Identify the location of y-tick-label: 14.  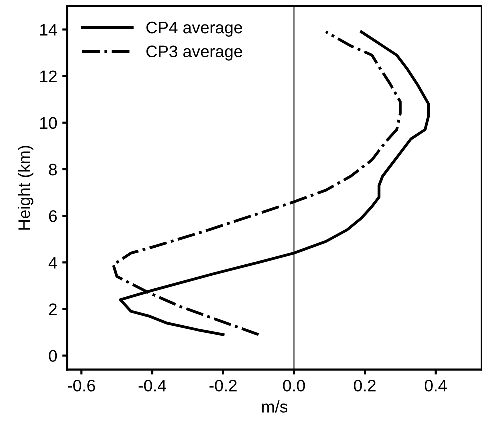
(49, 30).